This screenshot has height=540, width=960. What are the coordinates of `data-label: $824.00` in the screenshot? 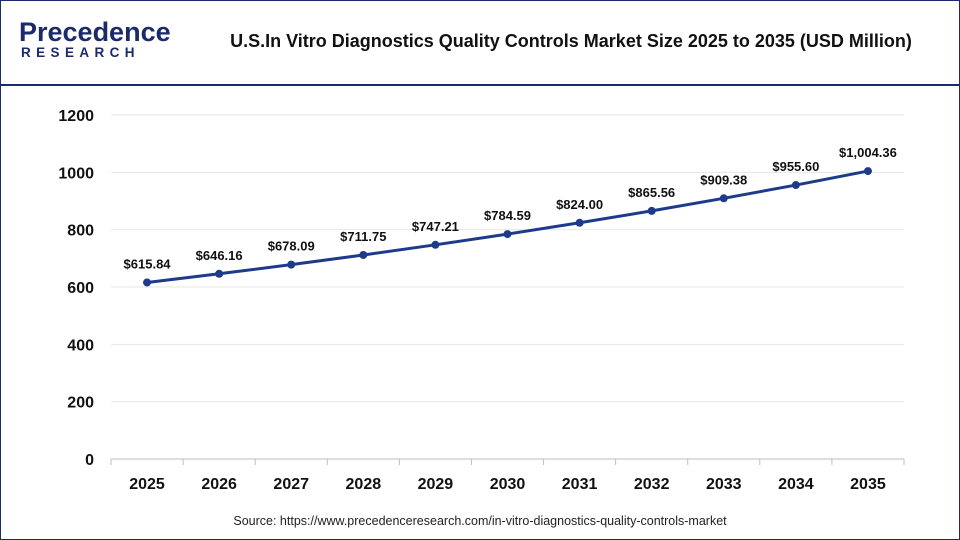 It's located at (579, 204).